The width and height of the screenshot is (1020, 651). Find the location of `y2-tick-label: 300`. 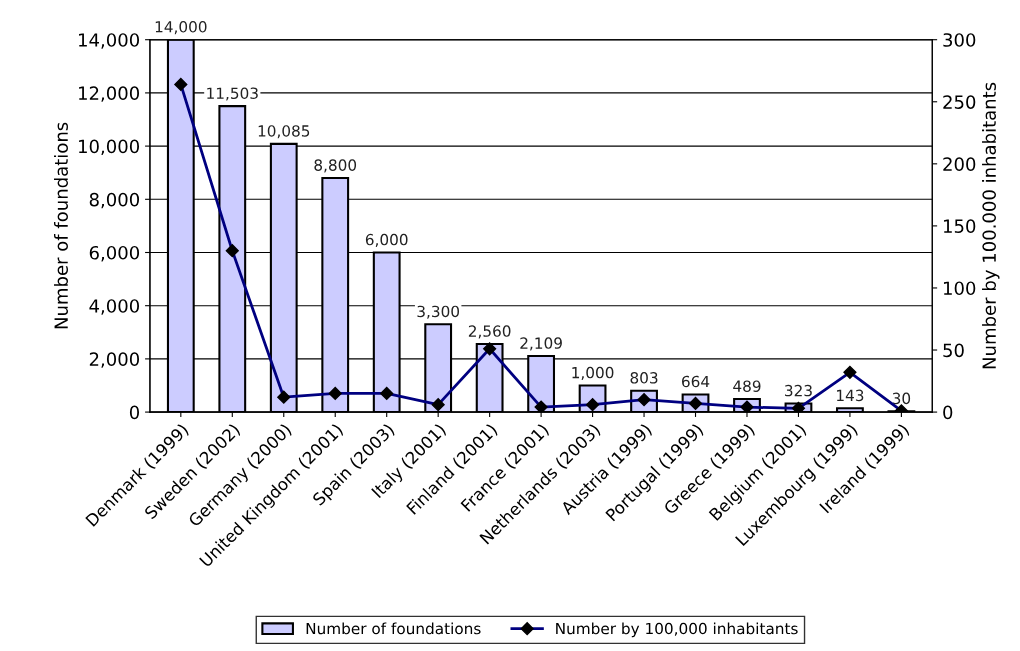

y2-tick-label: 300 is located at coordinates (959, 40).